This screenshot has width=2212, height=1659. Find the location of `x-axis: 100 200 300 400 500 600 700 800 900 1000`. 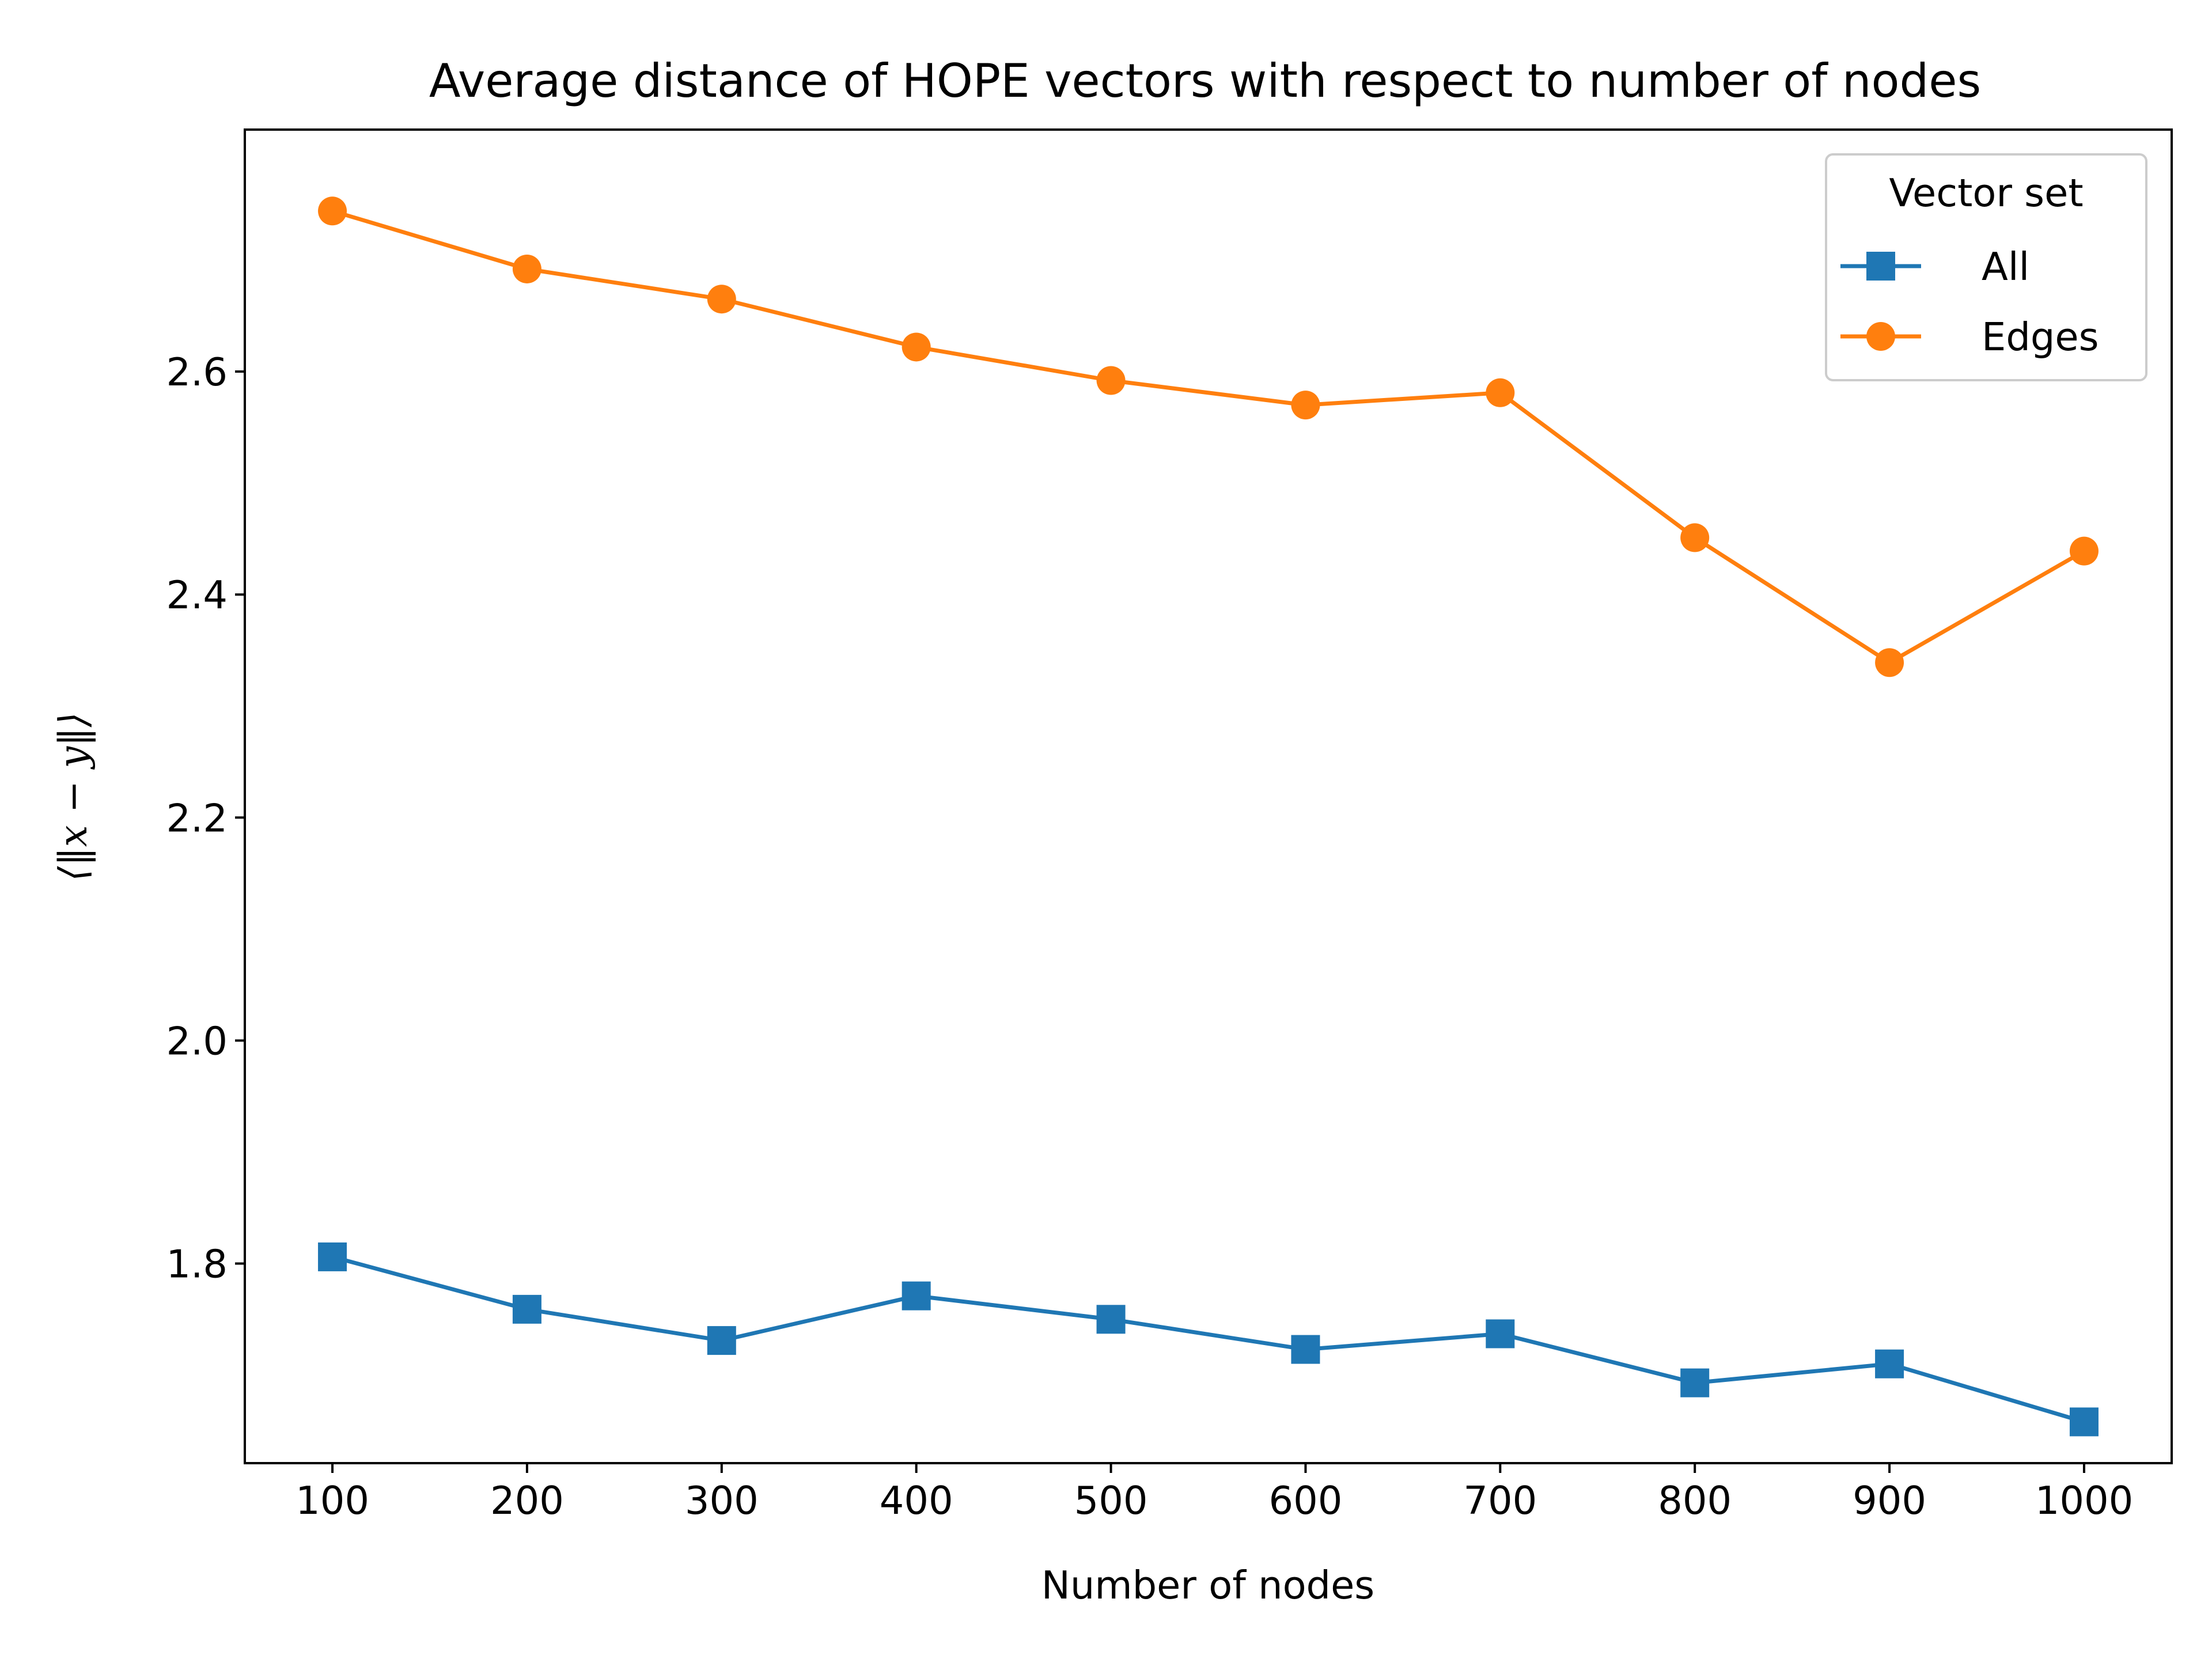

x-axis: 100 200 300 400 500 600 700 800 900 1000 is located at coordinates (1214, 1493).